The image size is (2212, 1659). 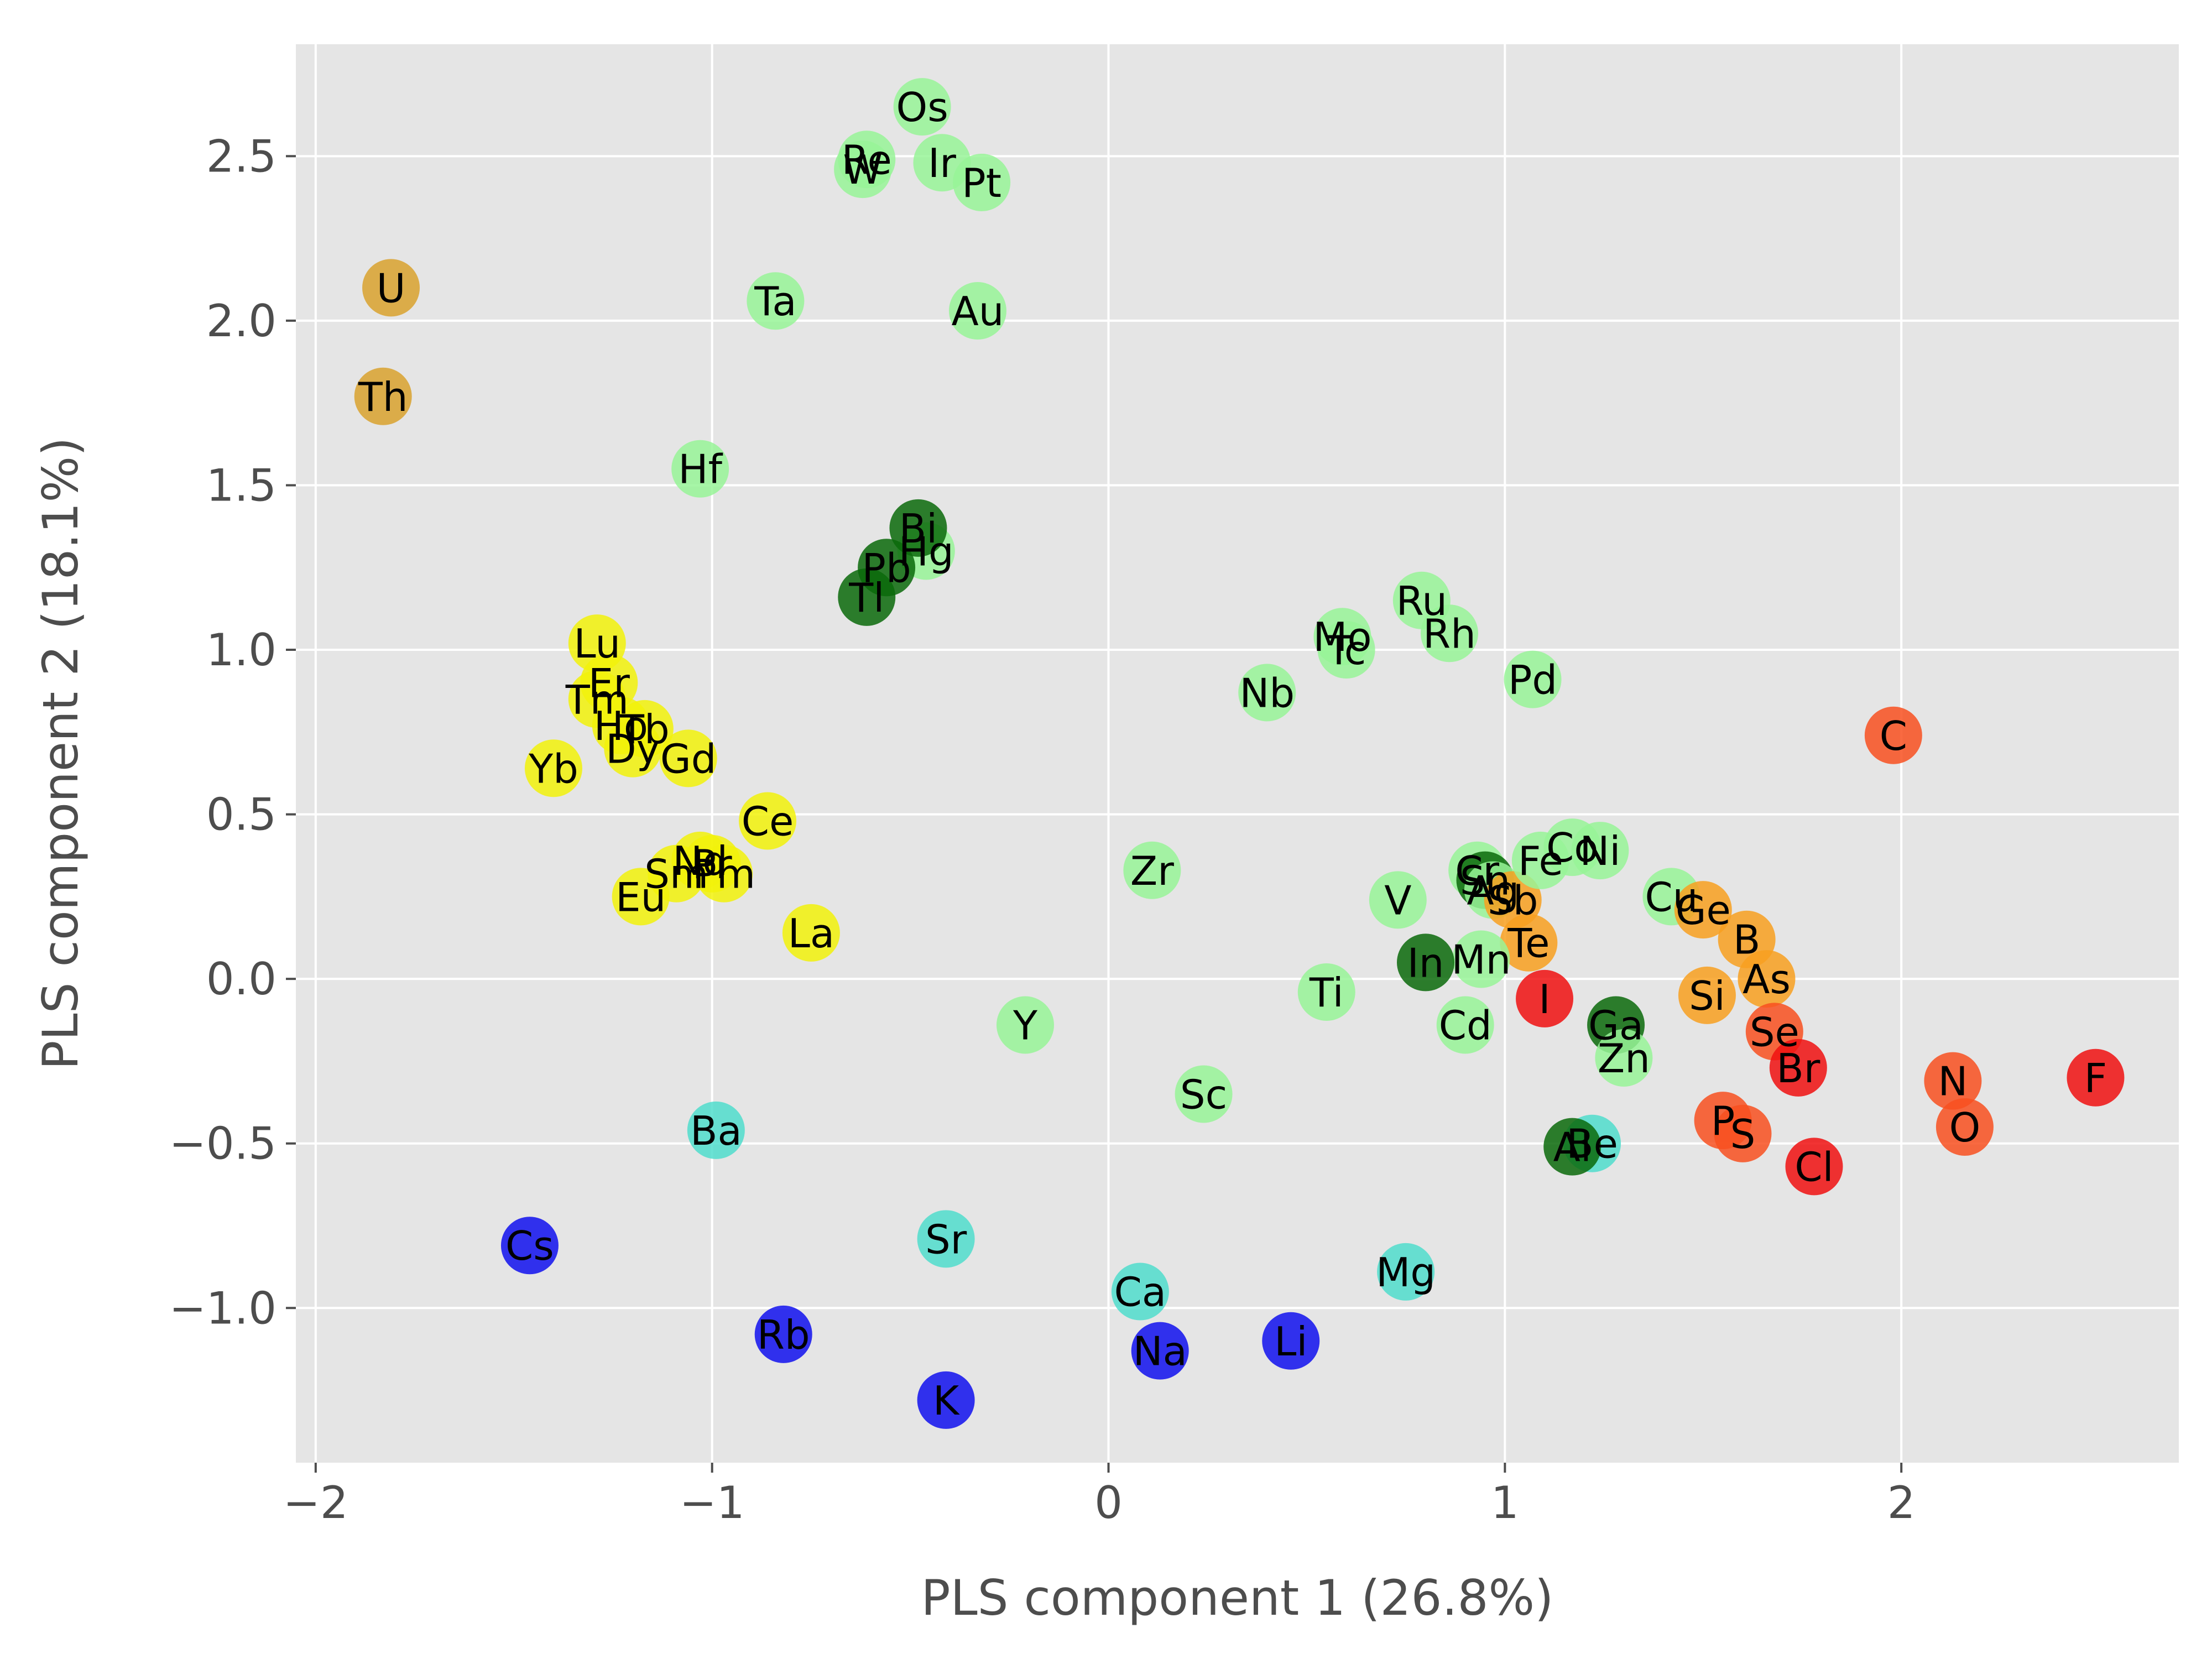 I want to click on y-tick-label: 0.0, so click(x=241, y=979).